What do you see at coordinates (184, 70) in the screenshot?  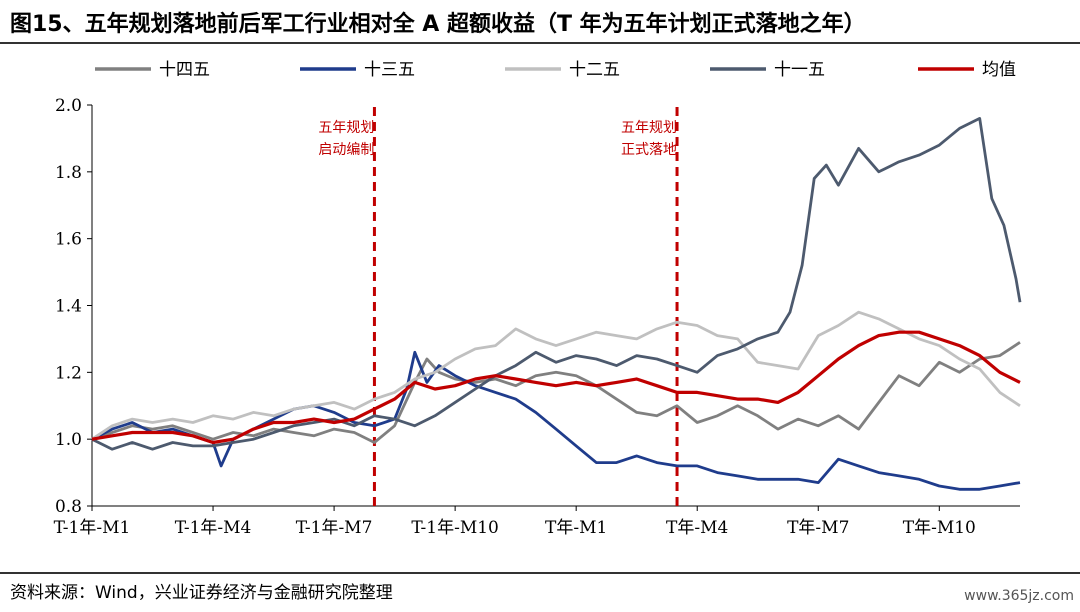 I see `legend-label: 十四五` at bounding box center [184, 70].